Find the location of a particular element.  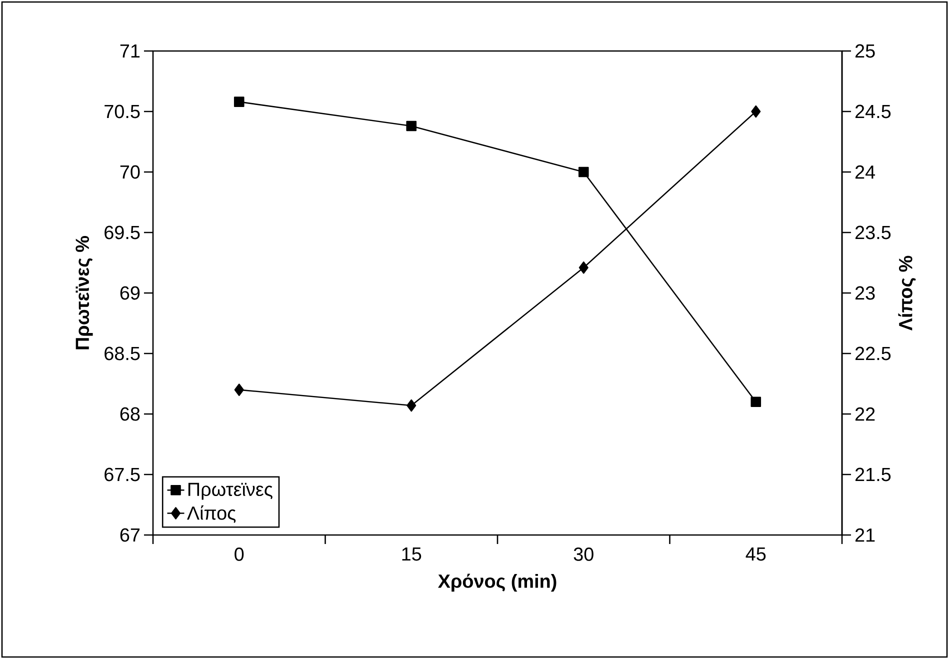

y-tick-label: 67.5 is located at coordinates (122, 475).